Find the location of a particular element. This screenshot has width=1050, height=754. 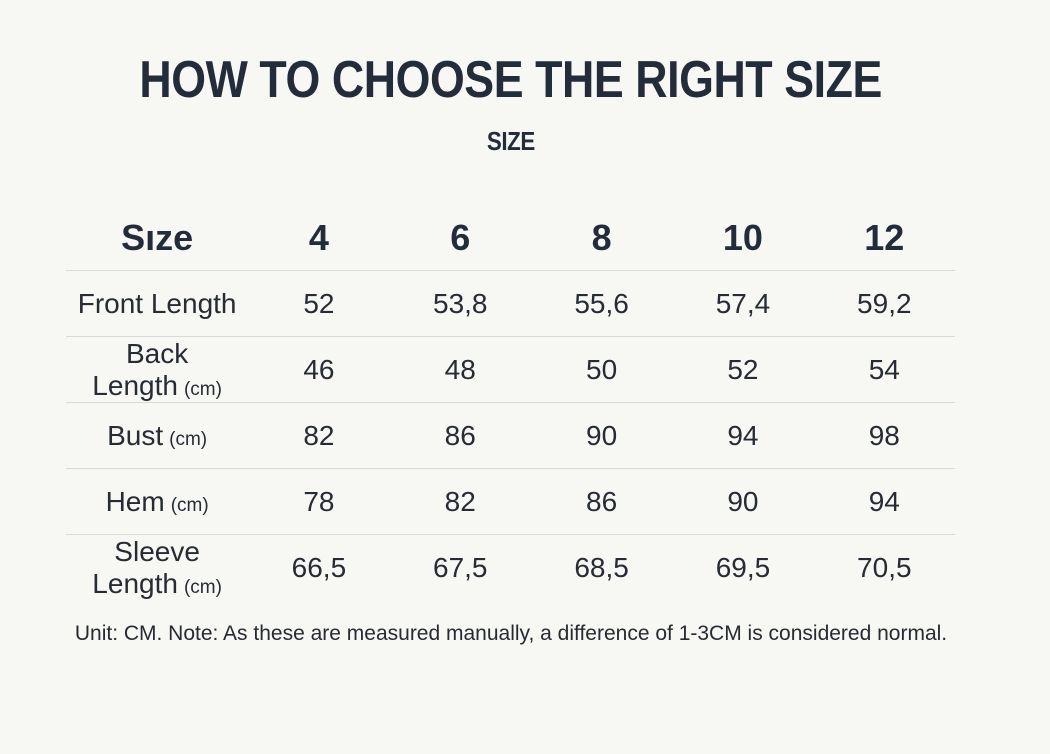

row-label: Back Length (cm) is located at coordinates (157, 369).